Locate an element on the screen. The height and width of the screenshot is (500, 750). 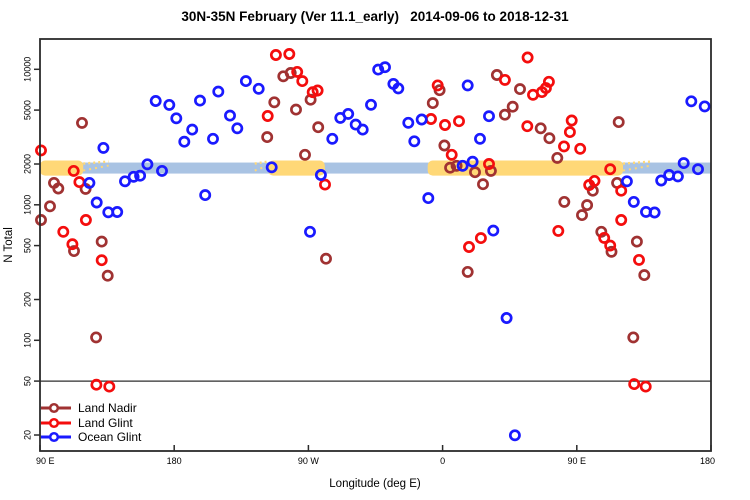
legend-label: Land Glint is located at coordinates (105, 422).